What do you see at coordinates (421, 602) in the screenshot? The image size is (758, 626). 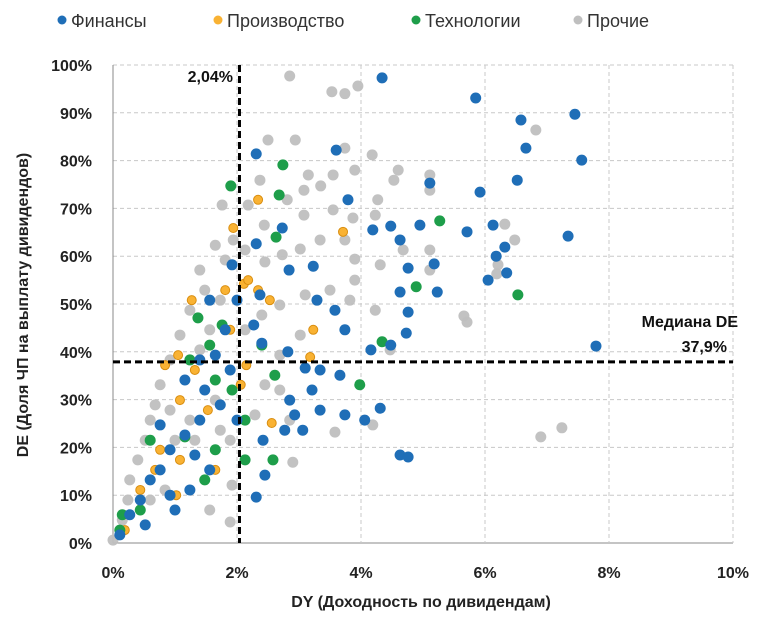 I see `x-axis-title: DY (Доходность по дивидендам)` at bounding box center [421, 602].